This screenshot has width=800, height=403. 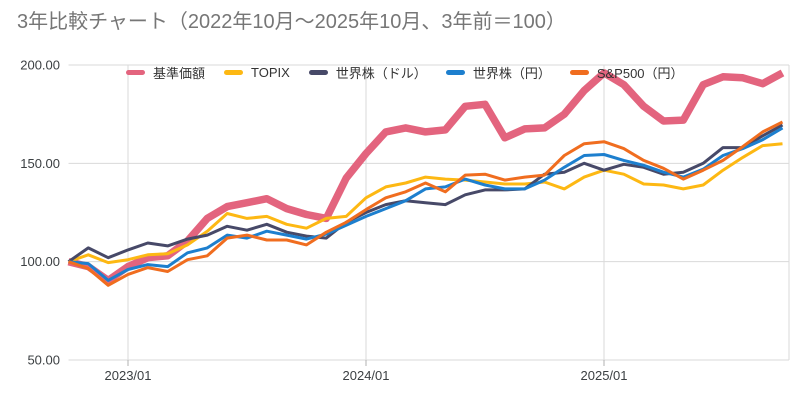 I want to click on y-axis-tick-label: 200.00, so click(x=40, y=65).